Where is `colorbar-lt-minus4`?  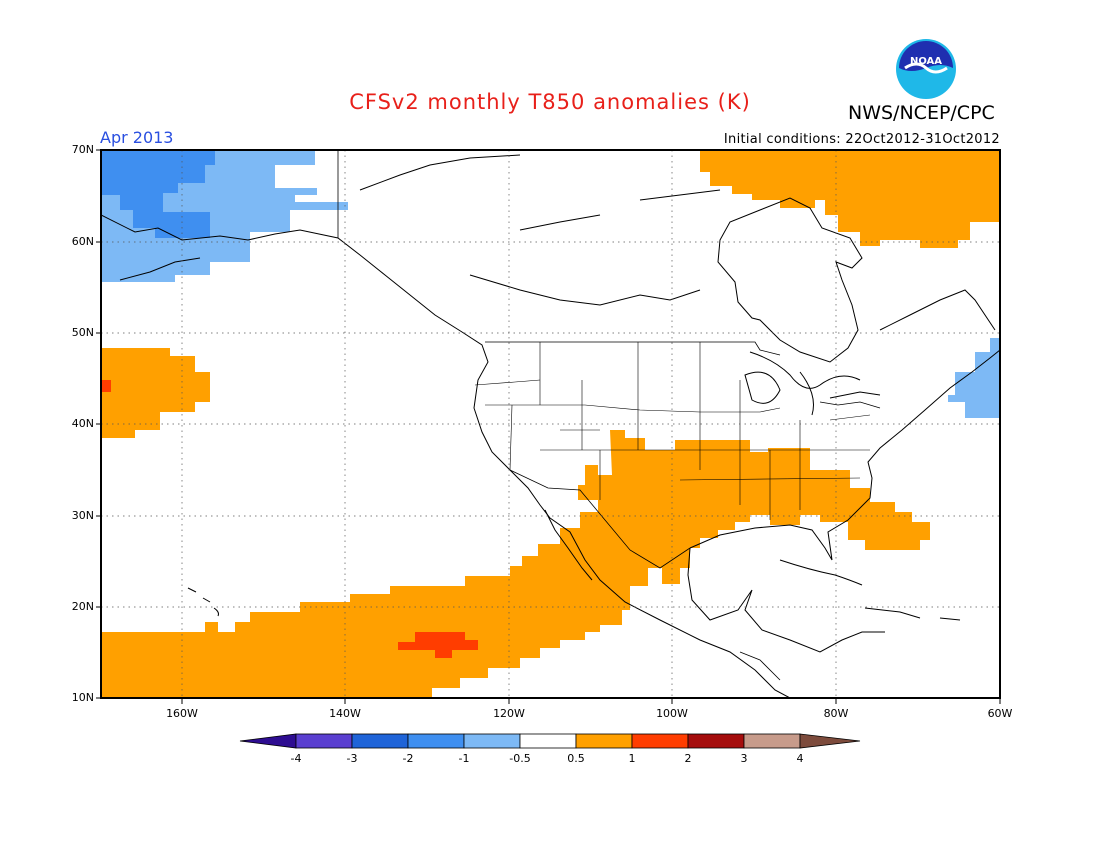 colorbar-lt-minus4 is located at coordinates (268, 741).